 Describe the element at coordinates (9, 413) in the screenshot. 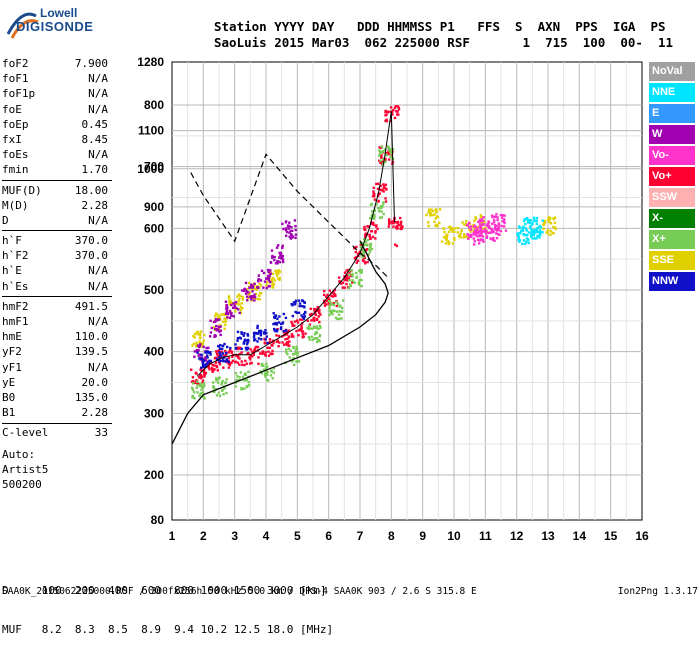

I see `param-label: B1` at that location.